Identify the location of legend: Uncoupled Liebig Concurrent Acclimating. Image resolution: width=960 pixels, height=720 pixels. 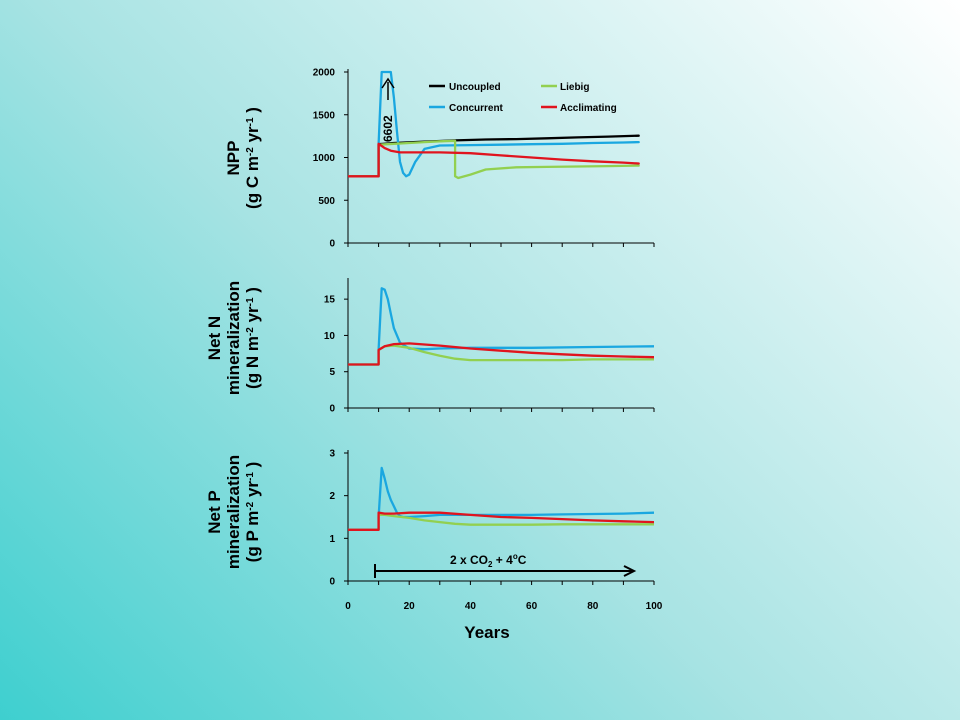
(523, 98).